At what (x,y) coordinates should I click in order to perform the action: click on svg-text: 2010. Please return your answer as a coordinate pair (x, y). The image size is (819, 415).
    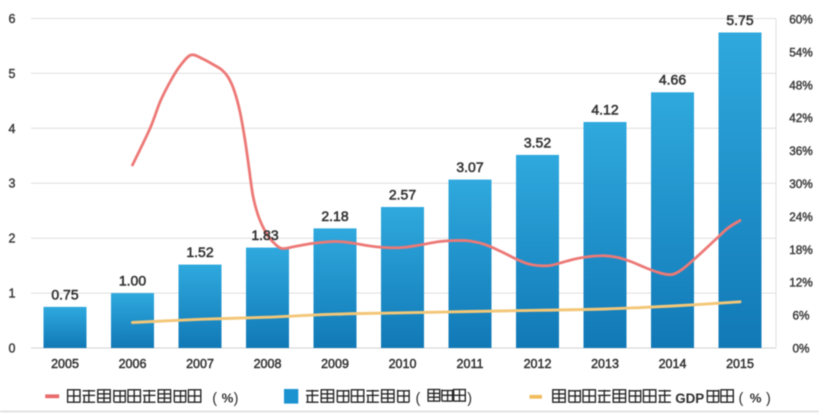
    Looking at the image, I should click on (403, 364).